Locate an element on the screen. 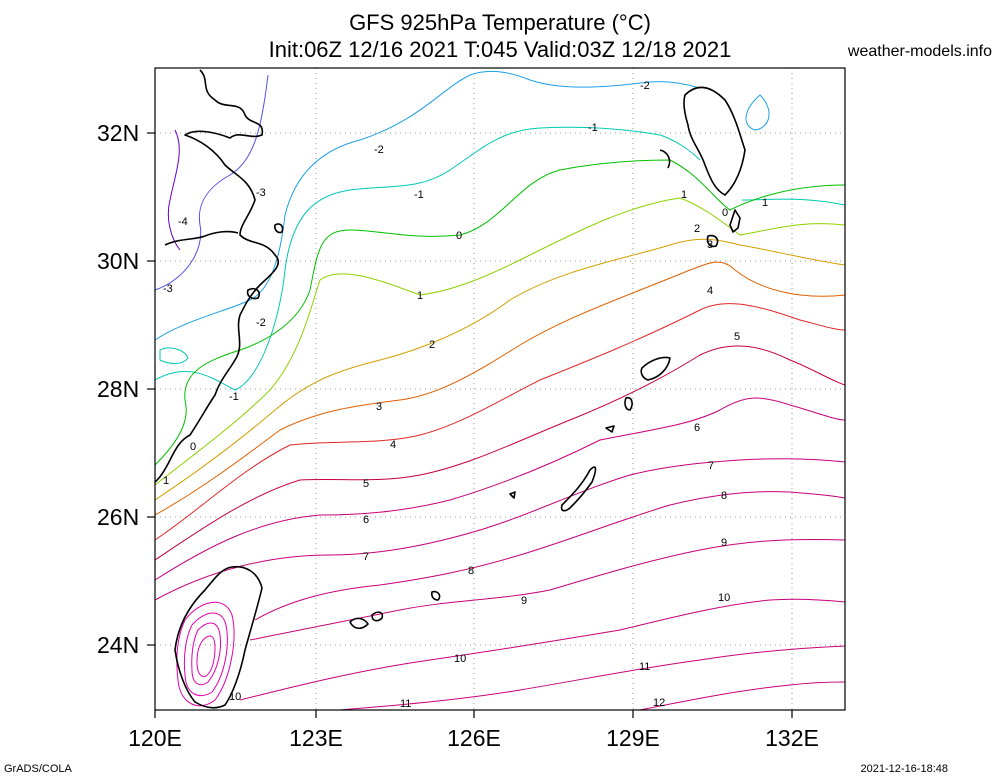  amami is located at coordinates (655, 368).